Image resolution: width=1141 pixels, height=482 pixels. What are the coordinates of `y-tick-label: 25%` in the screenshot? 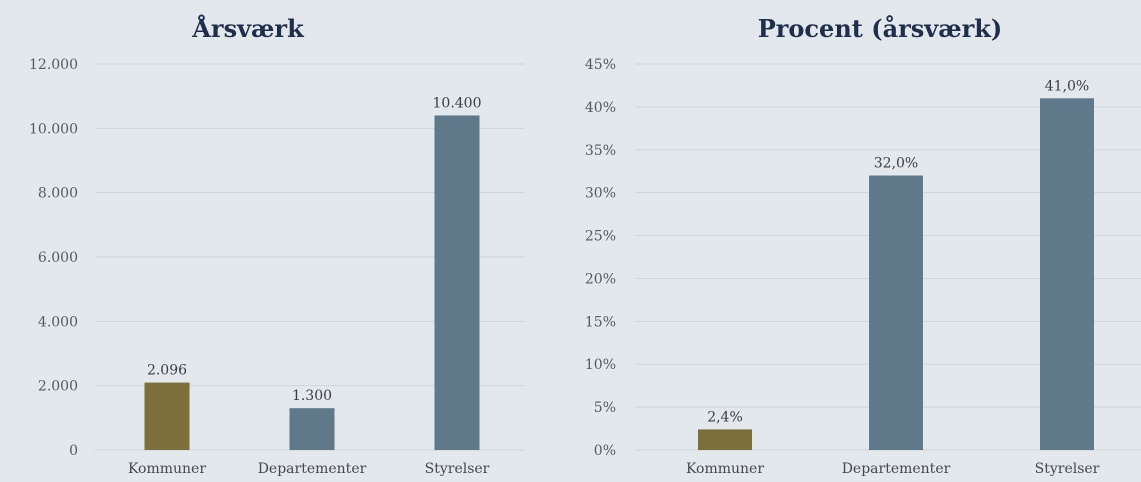 It's located at (600, 237).